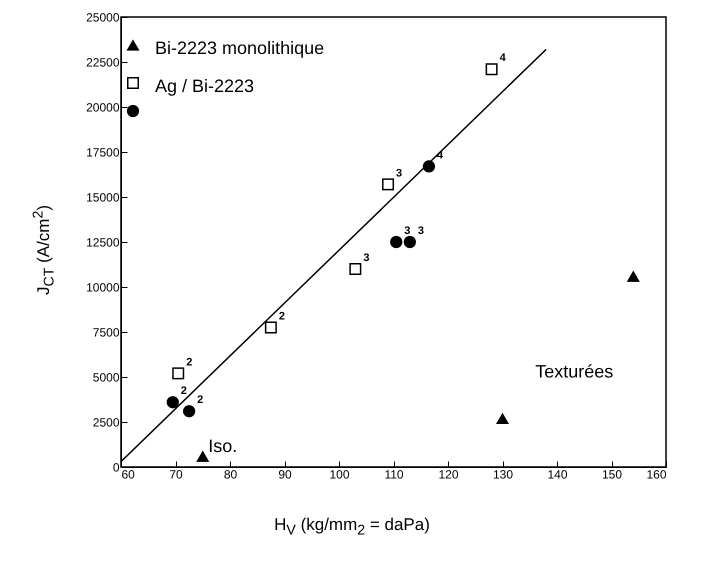 Image resolution: width=704 pixels, height=563 pixels. What do you see at coordinates (106, 423) in the screenshot?
I see `y-tick-label: 2500` at bounding box center [106, 423].